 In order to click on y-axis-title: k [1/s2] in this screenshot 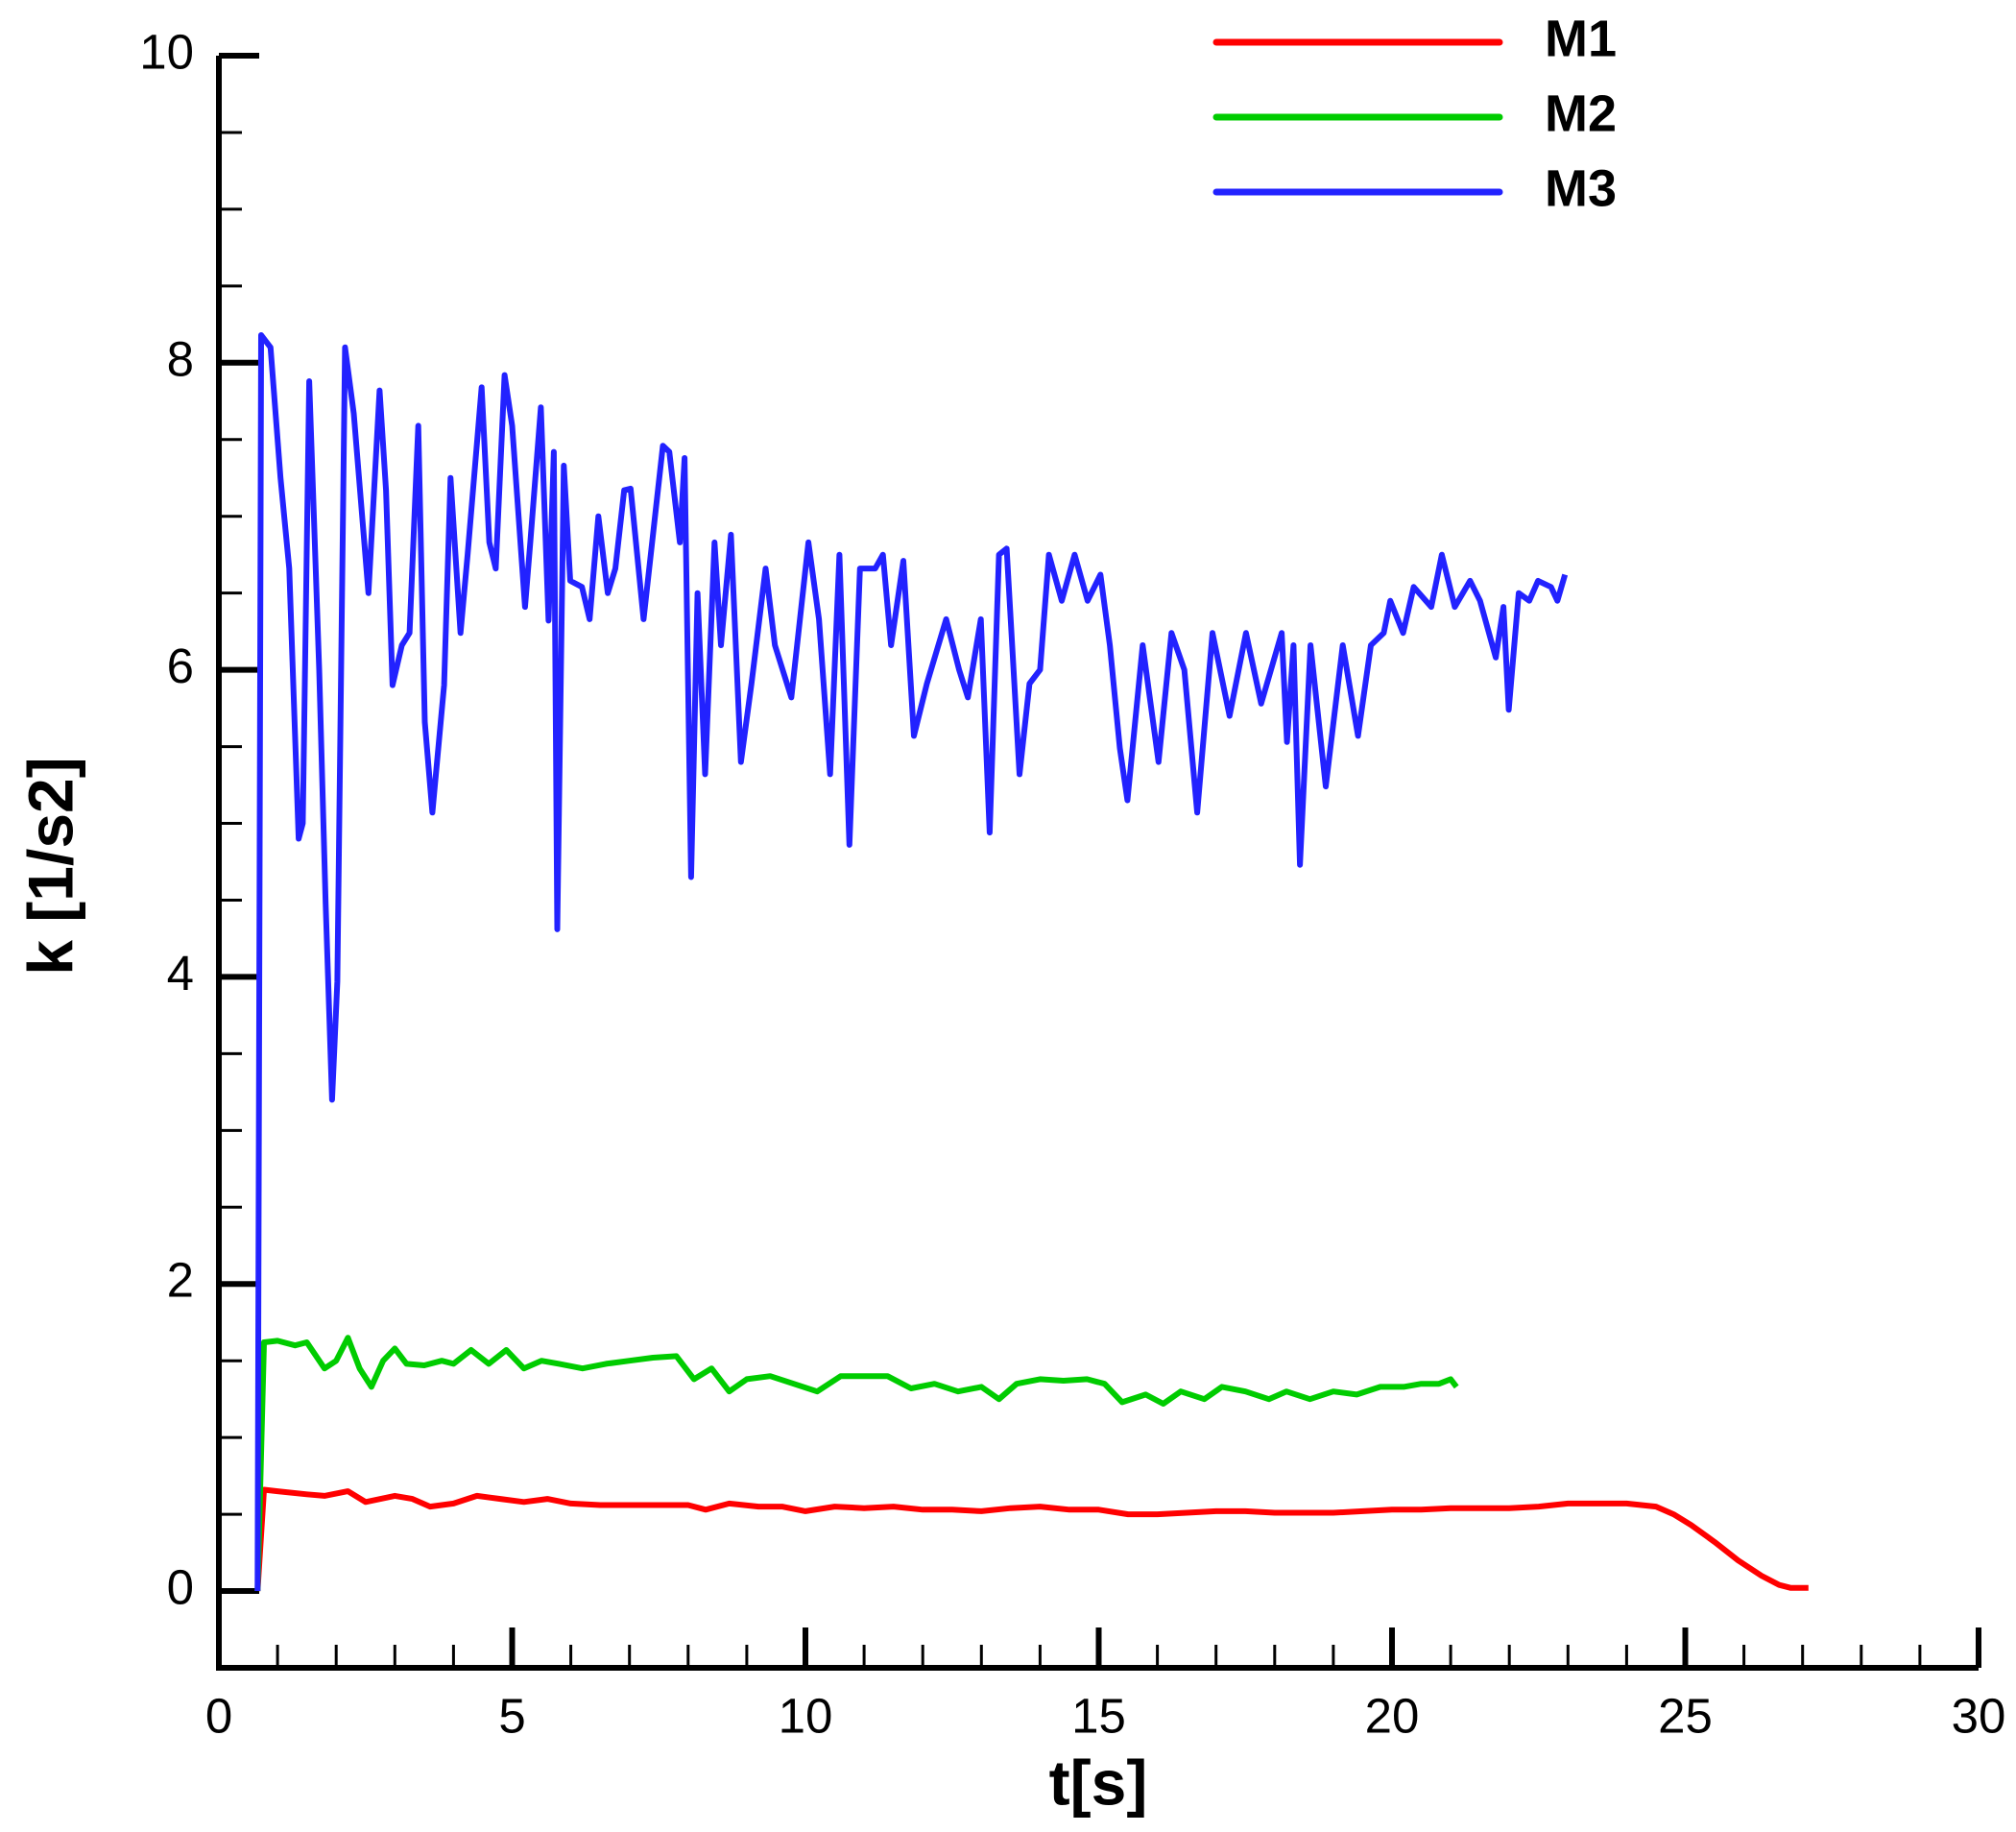, I will do `click(50, 866)`.